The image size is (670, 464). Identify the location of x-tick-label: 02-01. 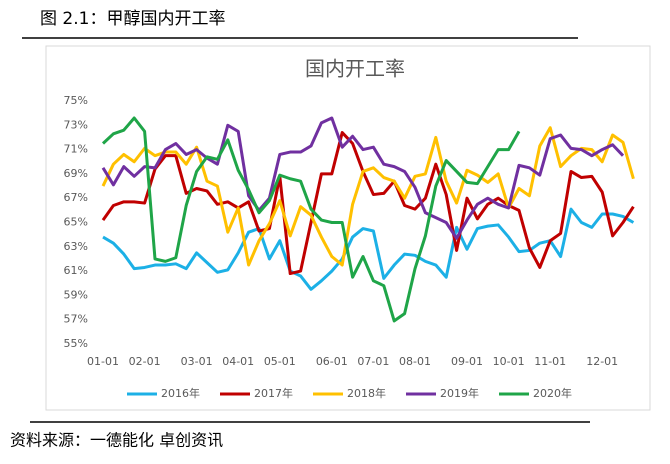
(145, 361).